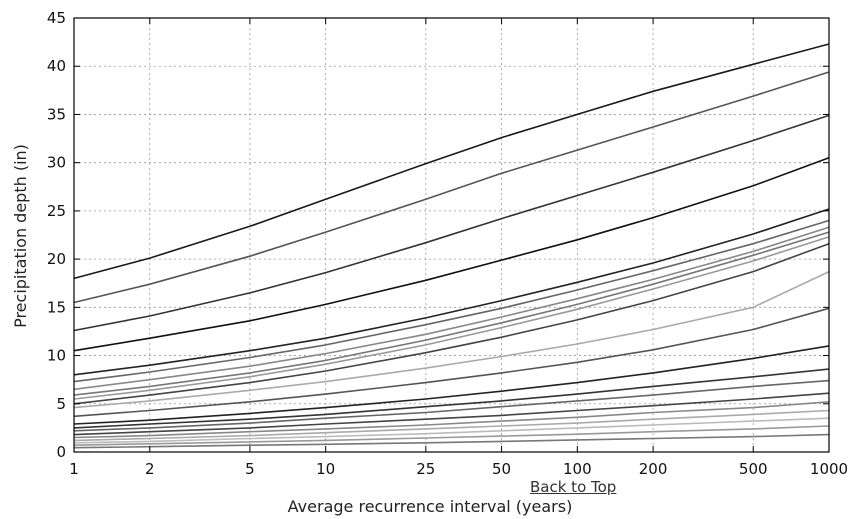 The height and width of the screenshot is (519, 853). Describe the element at coordinates (56, 66) in the screenshot. I see `y-tick-label: 40` at that location.